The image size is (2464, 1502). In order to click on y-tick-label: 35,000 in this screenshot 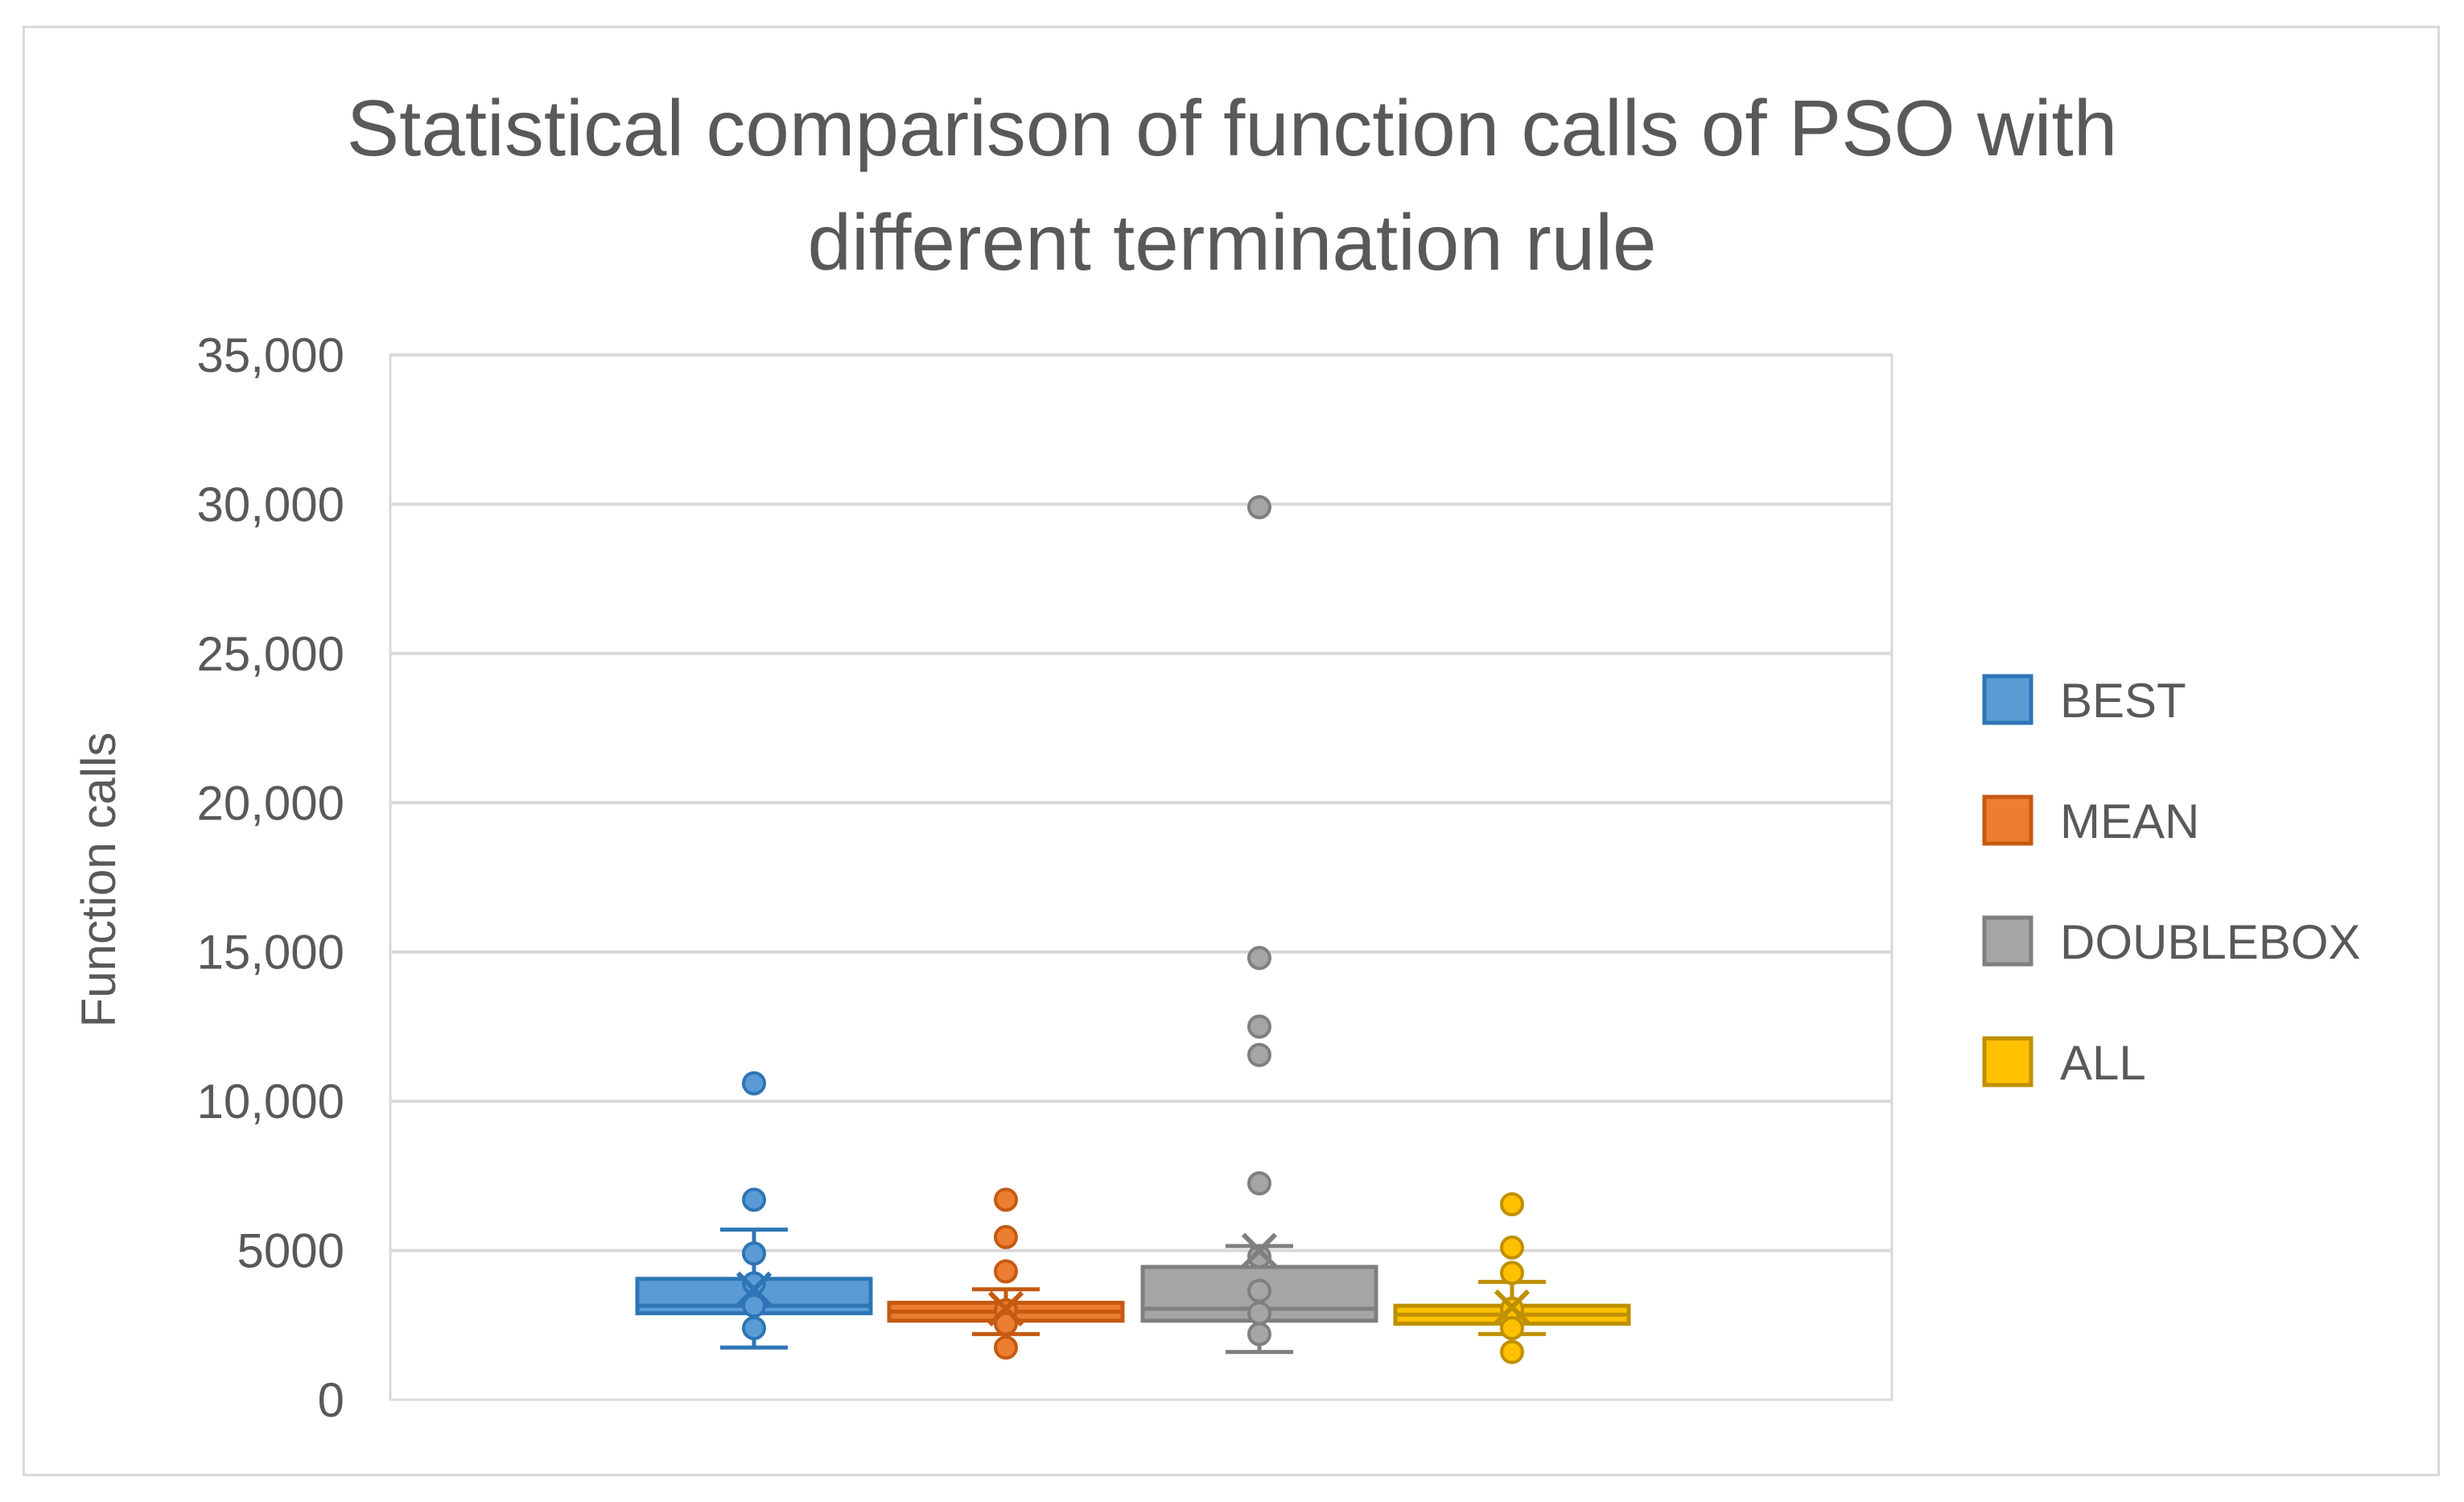, I will do `click(270, 355)`.